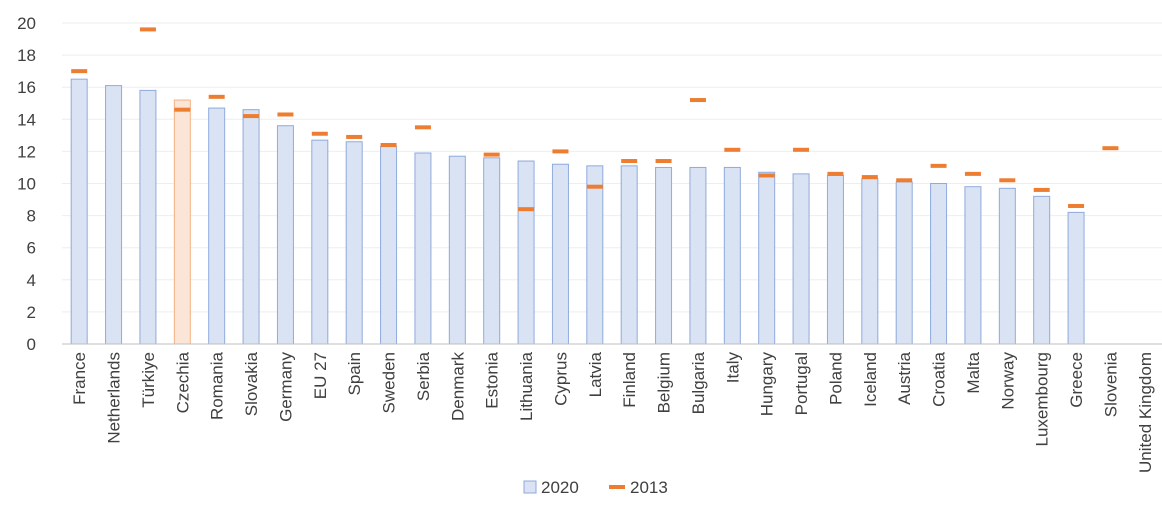  What do you see at coordinates (526, 209) in the screenshot?
I see `marker-2013-lithuania` at bounding box center [526, 209].